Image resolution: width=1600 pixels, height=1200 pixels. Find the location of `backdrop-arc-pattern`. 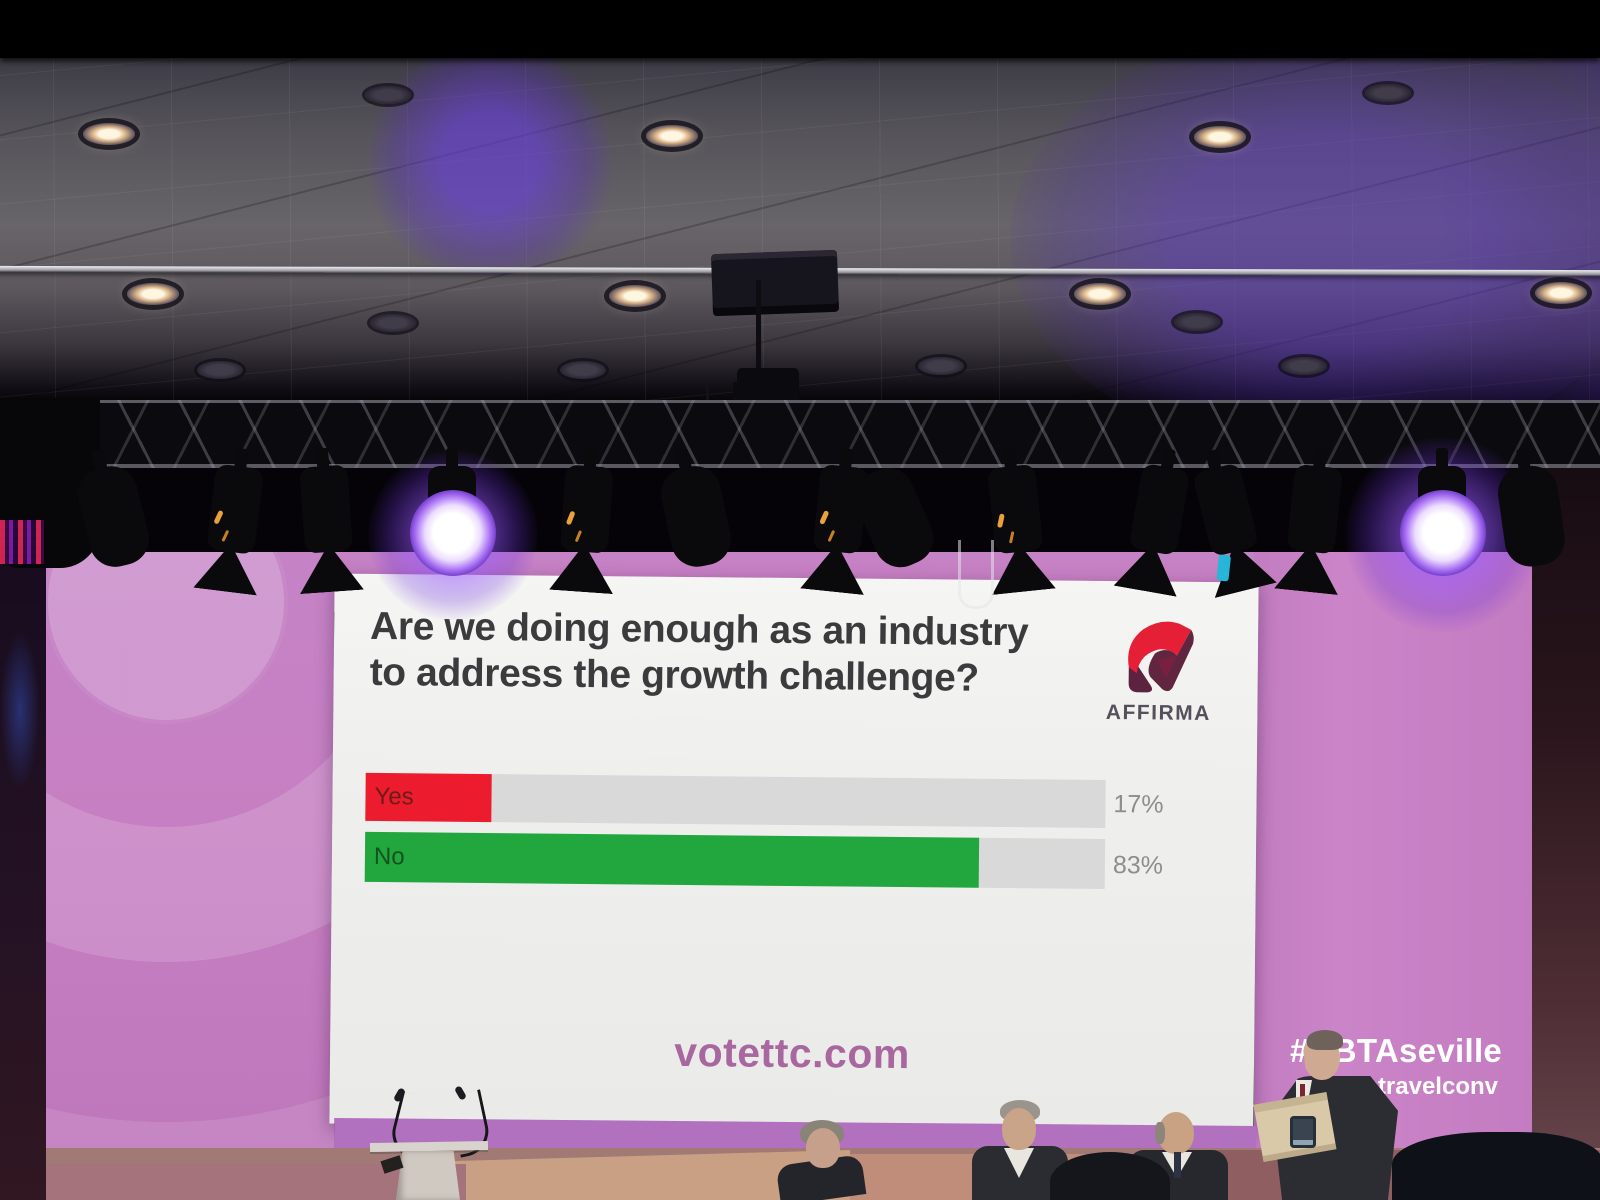

backdrop-arc-pattern is located at coordinates (190, 862).